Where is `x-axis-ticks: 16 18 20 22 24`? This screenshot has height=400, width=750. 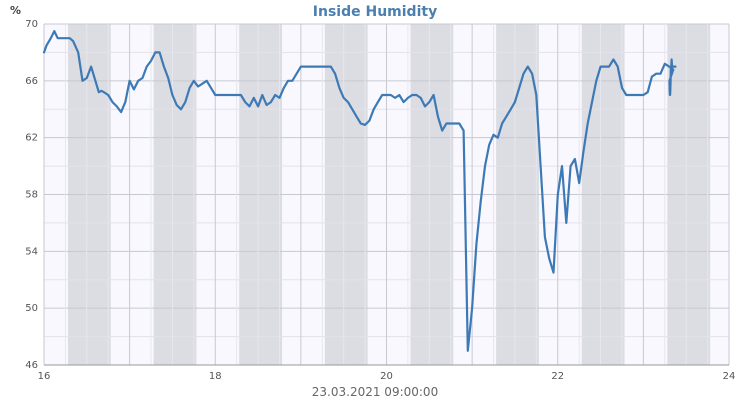 x-axis-ticks: 16 18 20 22 24 is located at coordinates (387, 376).